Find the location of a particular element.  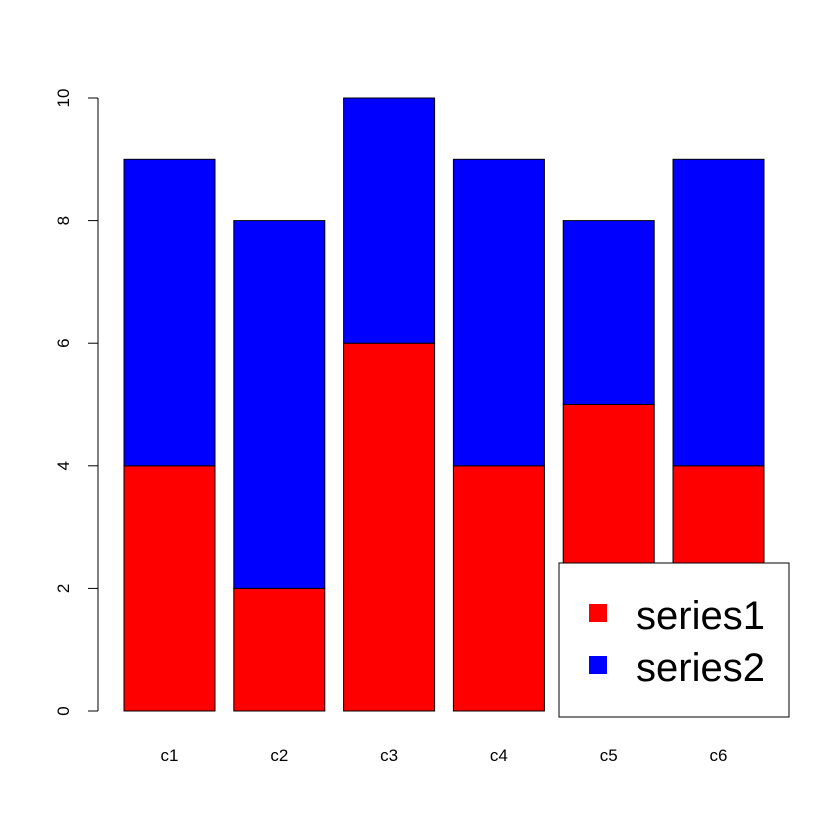

legend: series1 series2 is located at coordinates (674, 640).